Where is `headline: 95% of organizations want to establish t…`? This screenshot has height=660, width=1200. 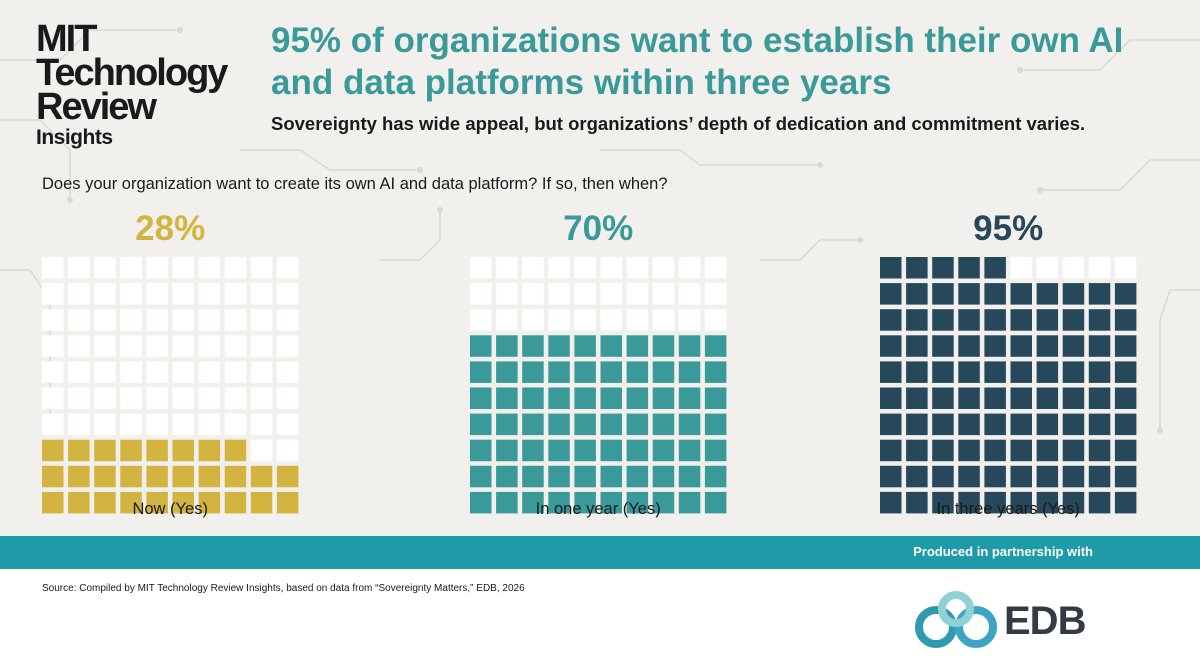 headline: 95% of organizations want to establish t… is located at coordinates (697, 61).